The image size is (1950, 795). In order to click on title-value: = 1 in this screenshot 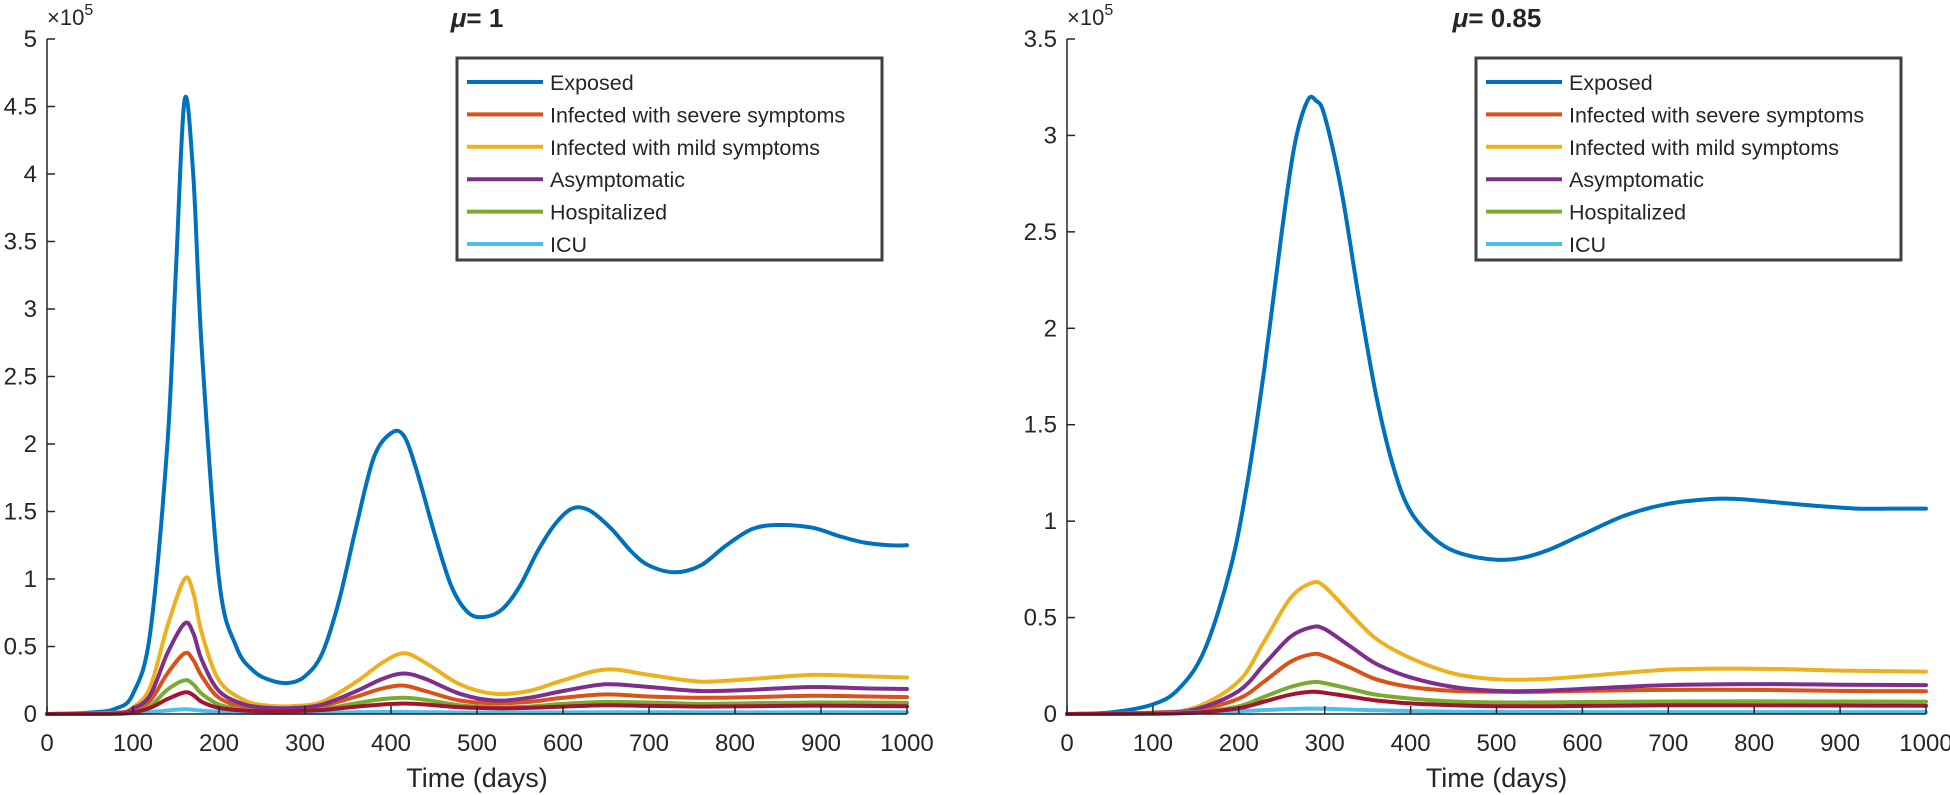, I will do `click(484, 18)`.